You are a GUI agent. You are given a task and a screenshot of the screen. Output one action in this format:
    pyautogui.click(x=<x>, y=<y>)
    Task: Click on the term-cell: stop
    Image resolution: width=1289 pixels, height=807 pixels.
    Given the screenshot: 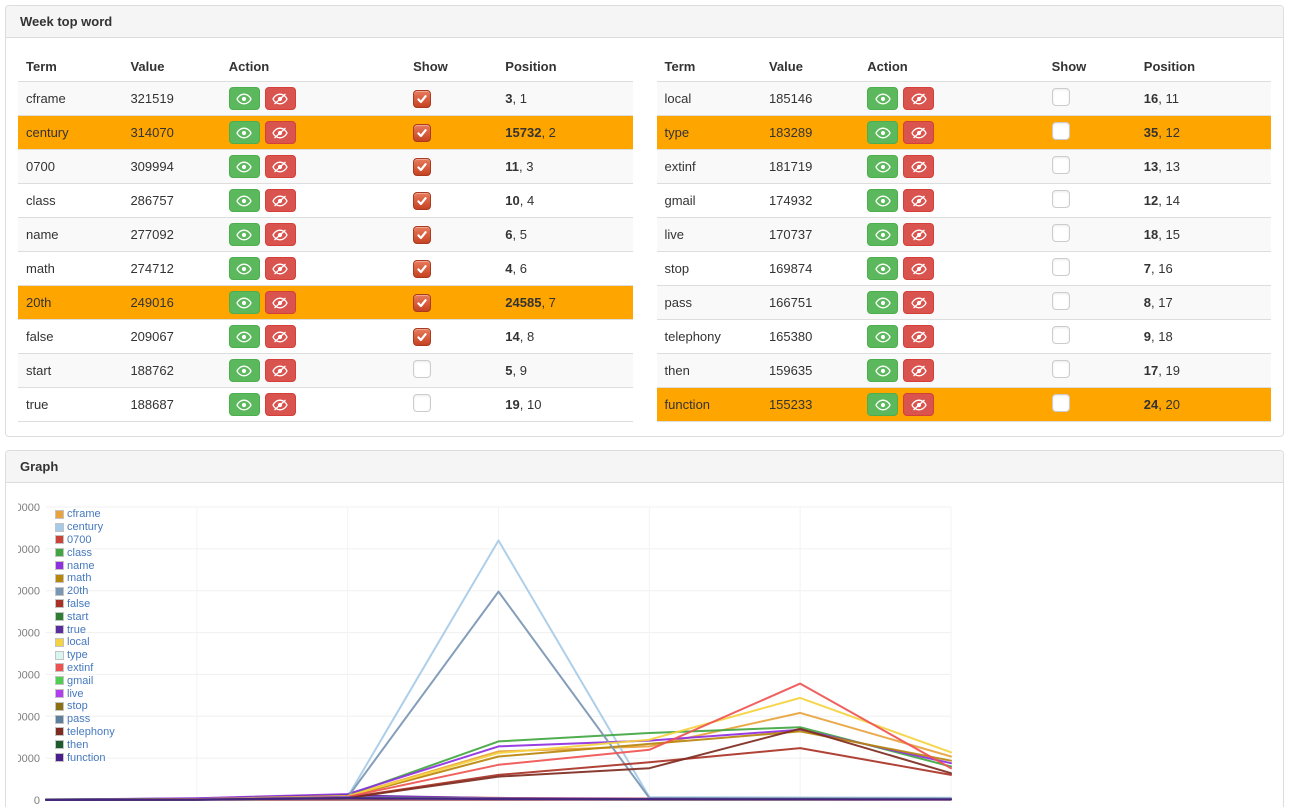 What is the action you would take?
    pyautogui.click(x=708, y=268)
    